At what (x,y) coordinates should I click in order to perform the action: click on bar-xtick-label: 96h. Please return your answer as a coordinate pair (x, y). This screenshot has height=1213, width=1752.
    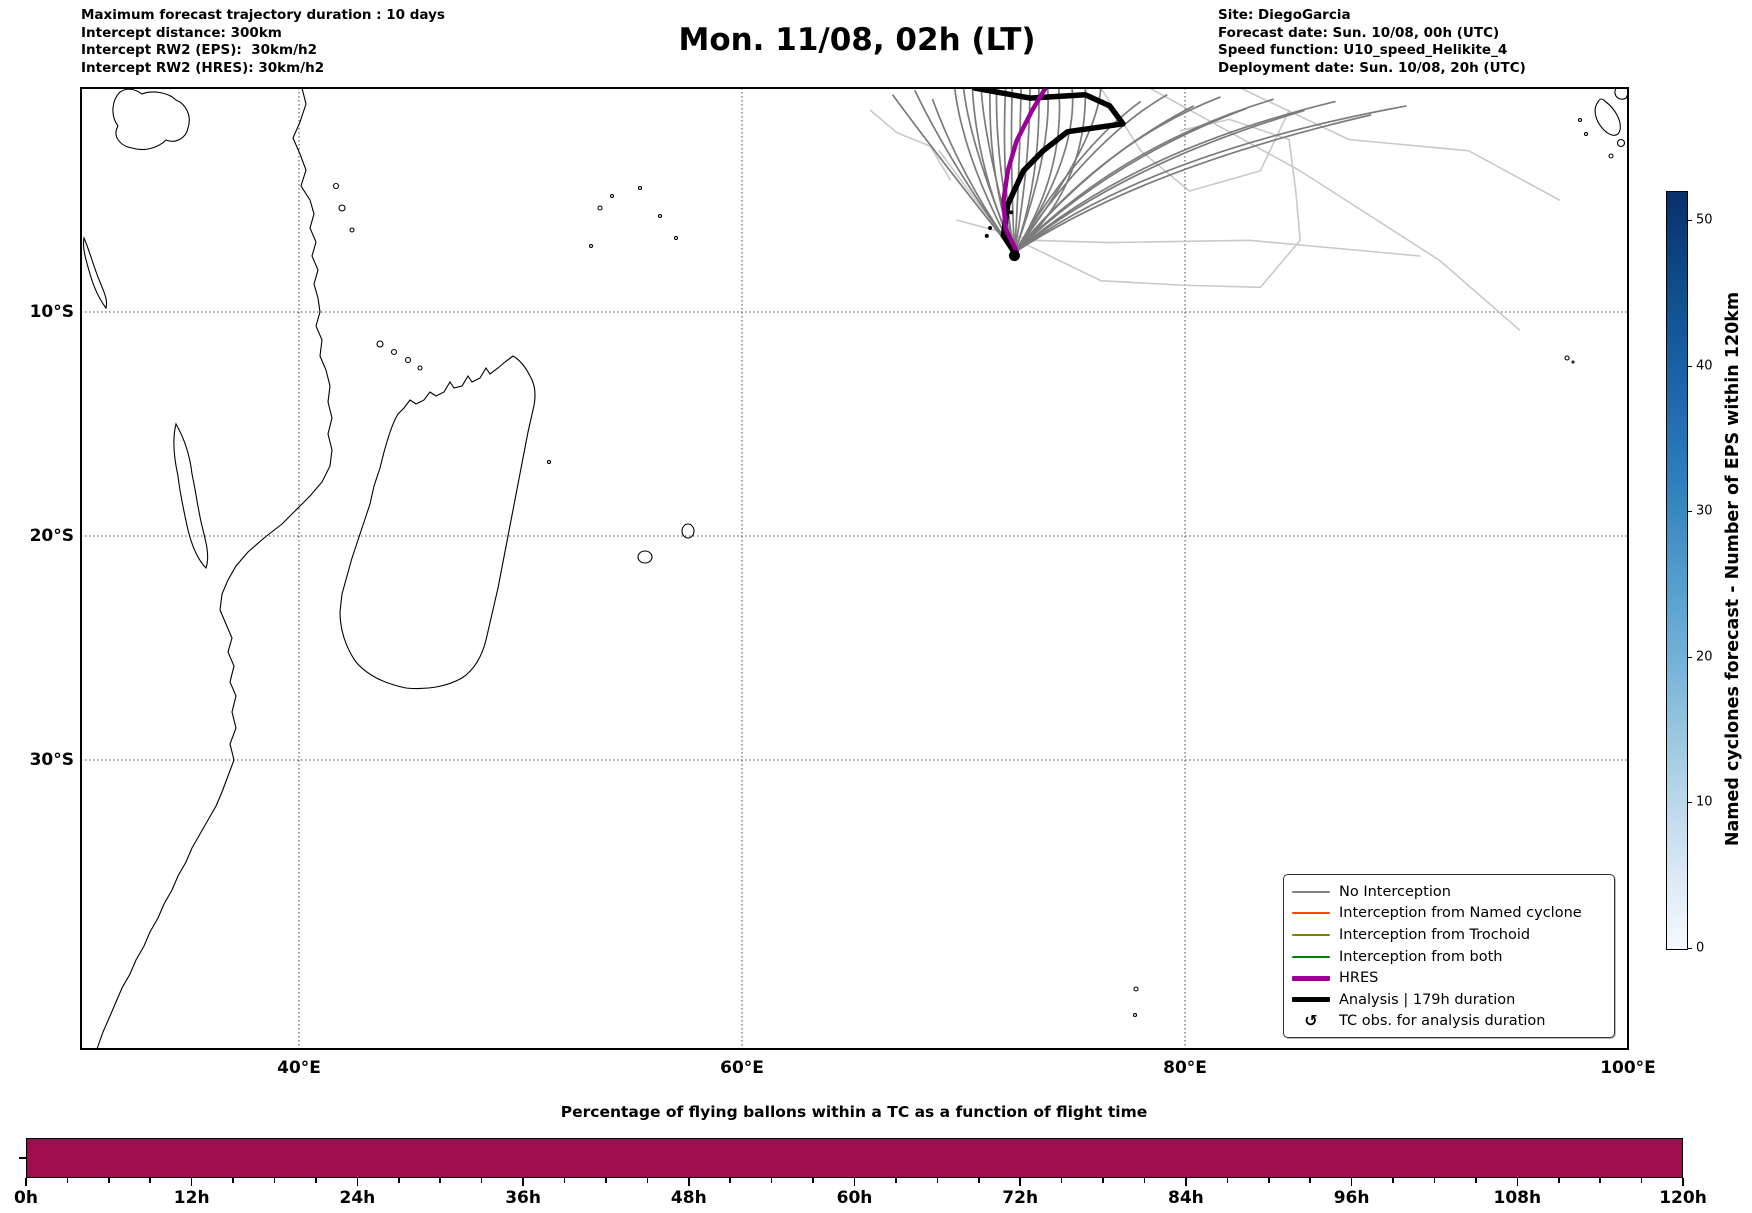
    Looking at the image, I should click on (1351, 1198).